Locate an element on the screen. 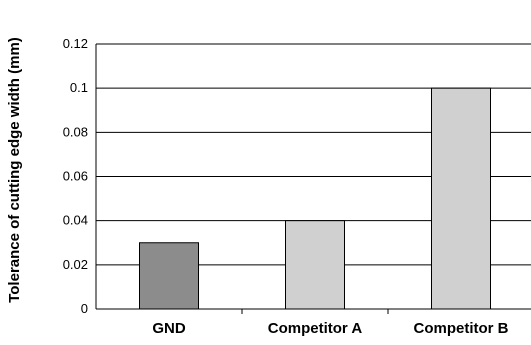  y-tick-label: 0.06 is located at coordinates (75, 176).